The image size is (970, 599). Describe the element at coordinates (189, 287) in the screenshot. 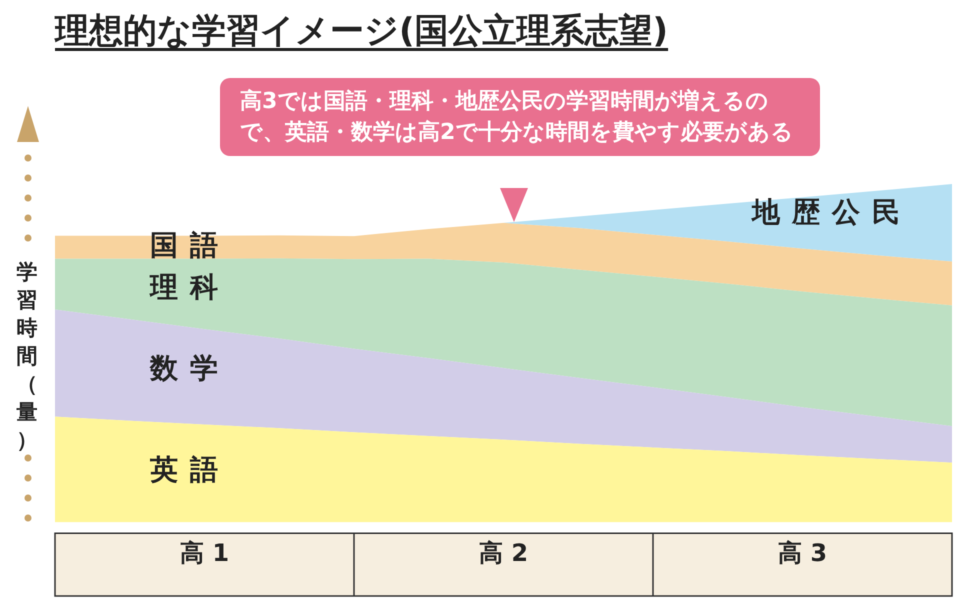

I see `series-label: 理科` at that location.